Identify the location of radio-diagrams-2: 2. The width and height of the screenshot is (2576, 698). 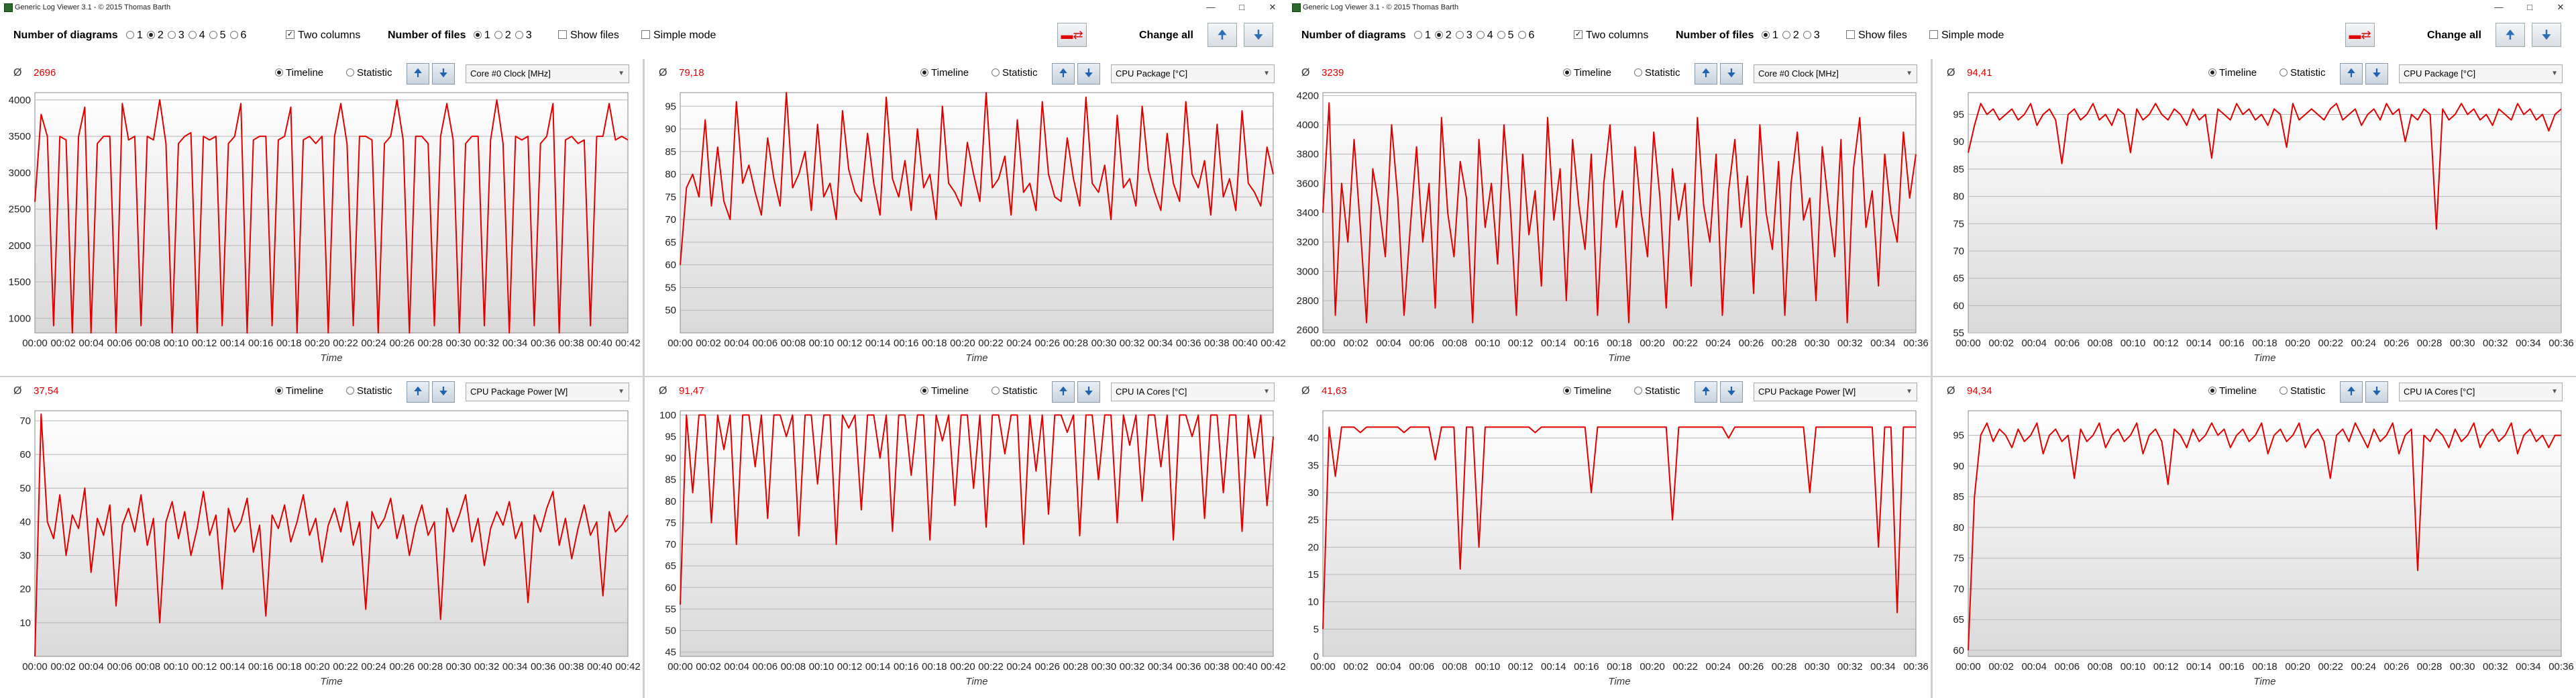
(1441, 35).